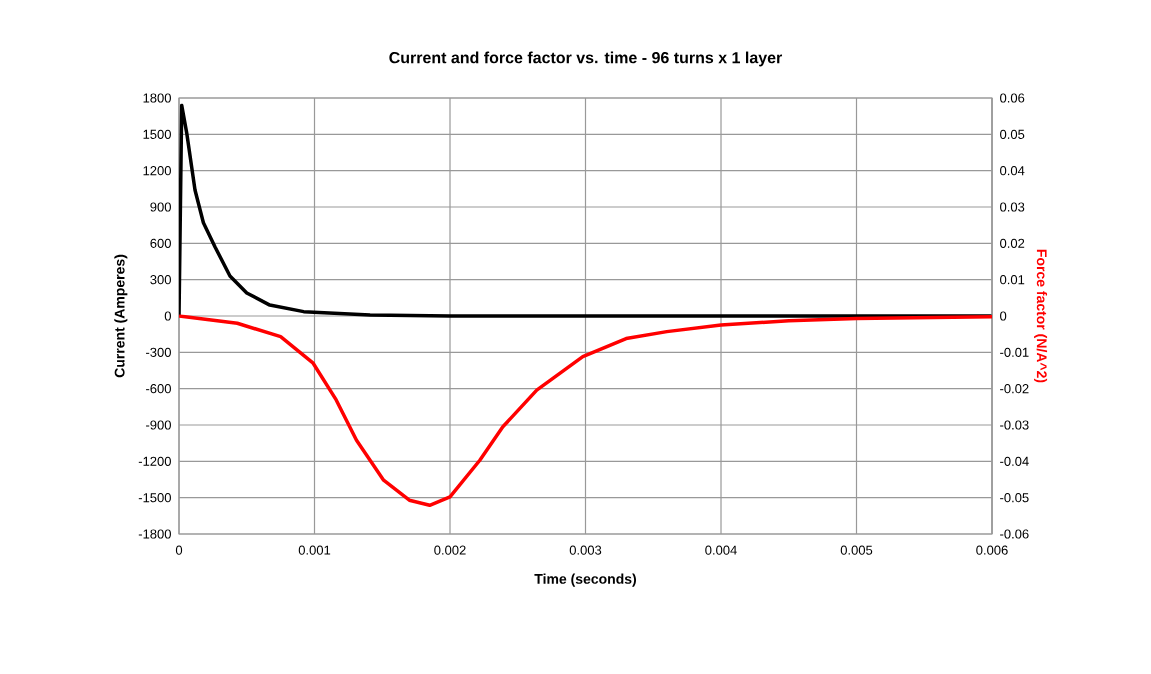 This screenshot has height=674, width=1151. What do you see at coordinates (160, 207) in the screenshot?
I see `y-tick-label: 900` at bounding box center [160, 207].